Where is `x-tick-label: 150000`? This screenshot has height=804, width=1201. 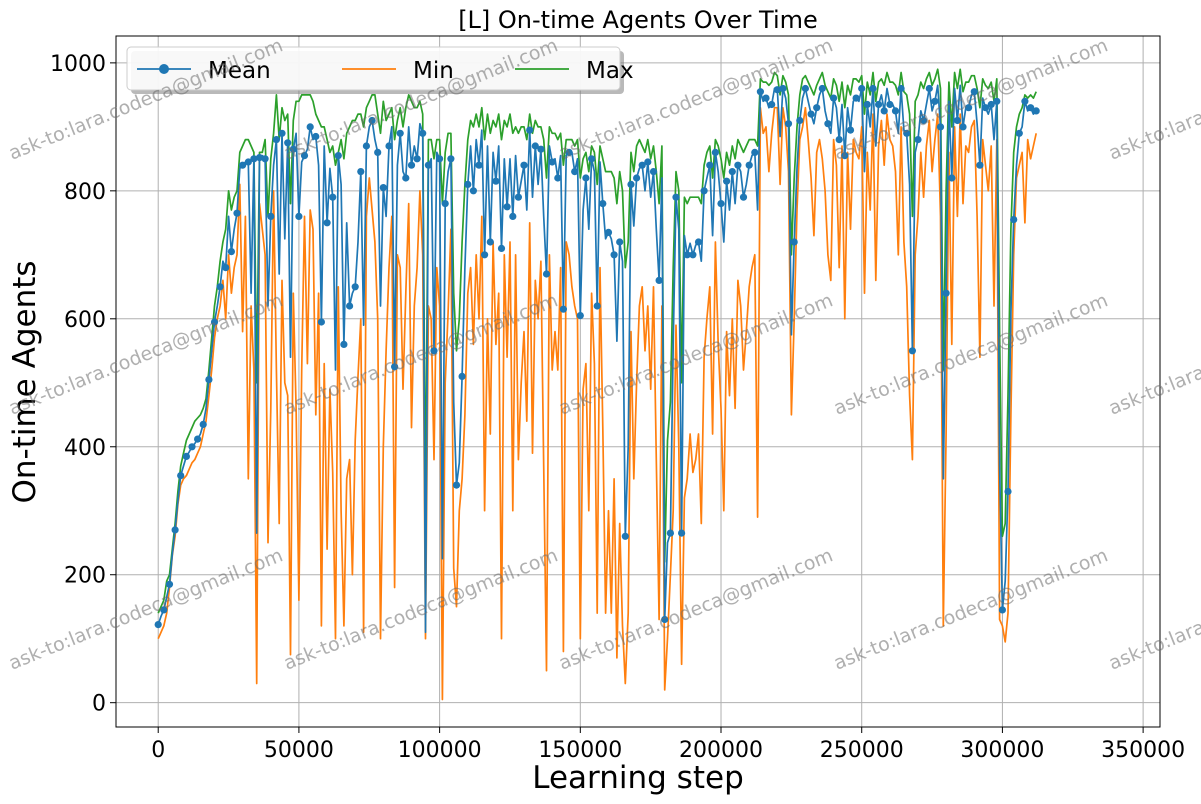 x-tick-label: 150000 is located at coordinates (580, 750).